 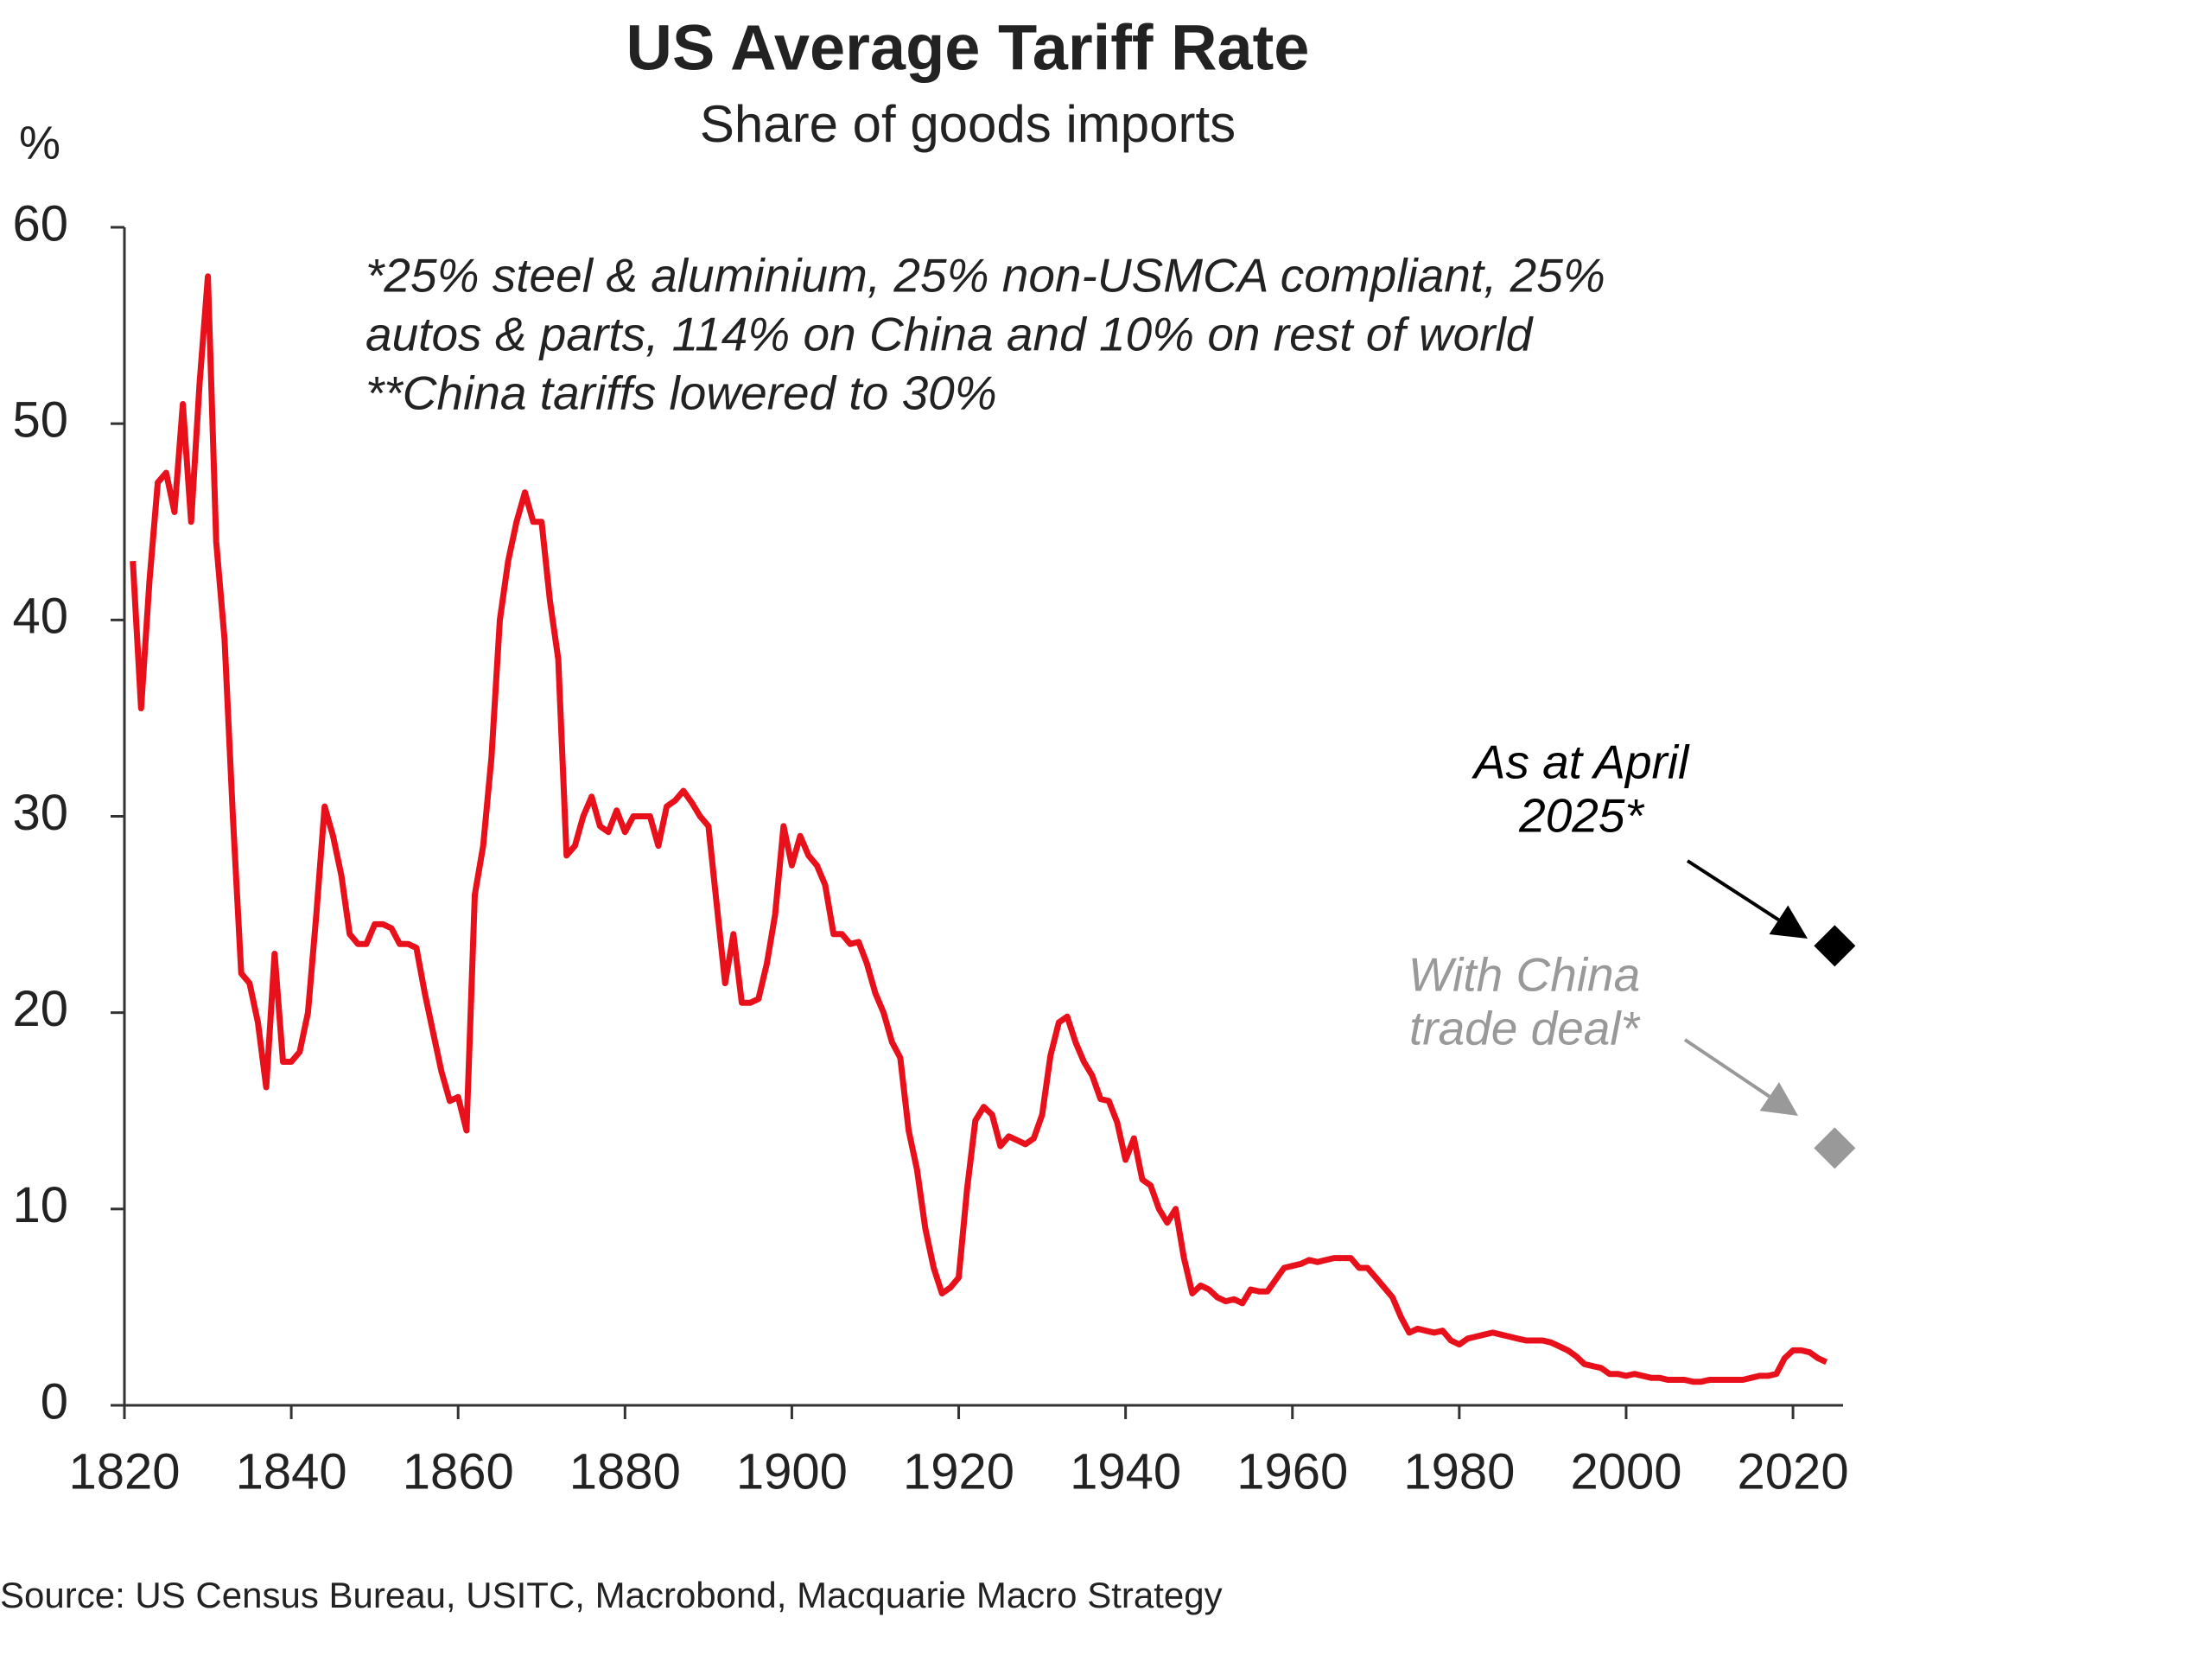 I want to click on x-tick-label: 1980, so click(x=1459, y=1471).